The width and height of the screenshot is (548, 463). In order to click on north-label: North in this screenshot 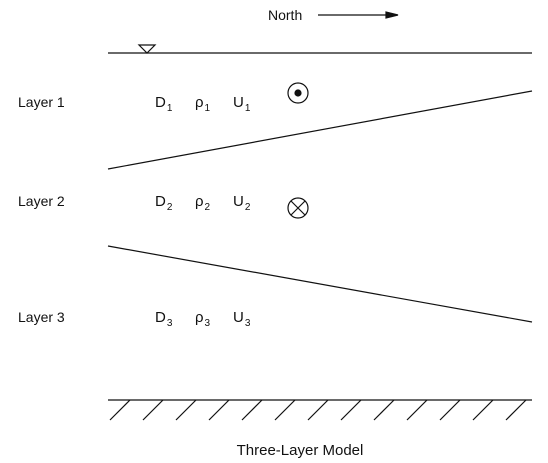, I will do `click(285, 15)`.